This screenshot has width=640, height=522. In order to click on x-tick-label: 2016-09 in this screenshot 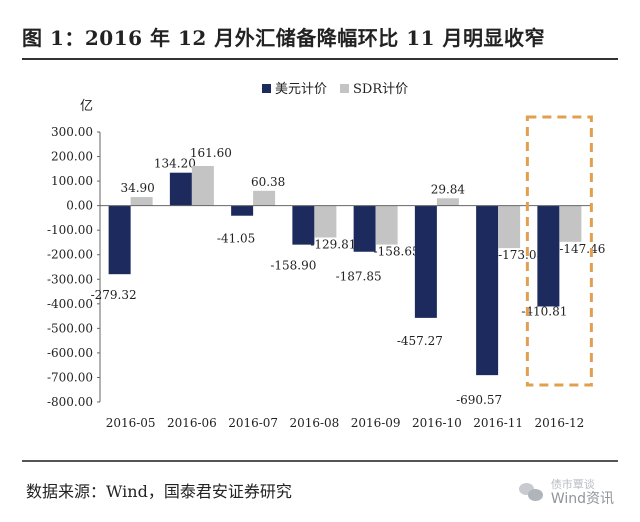, I will do `click(376, 423)`.